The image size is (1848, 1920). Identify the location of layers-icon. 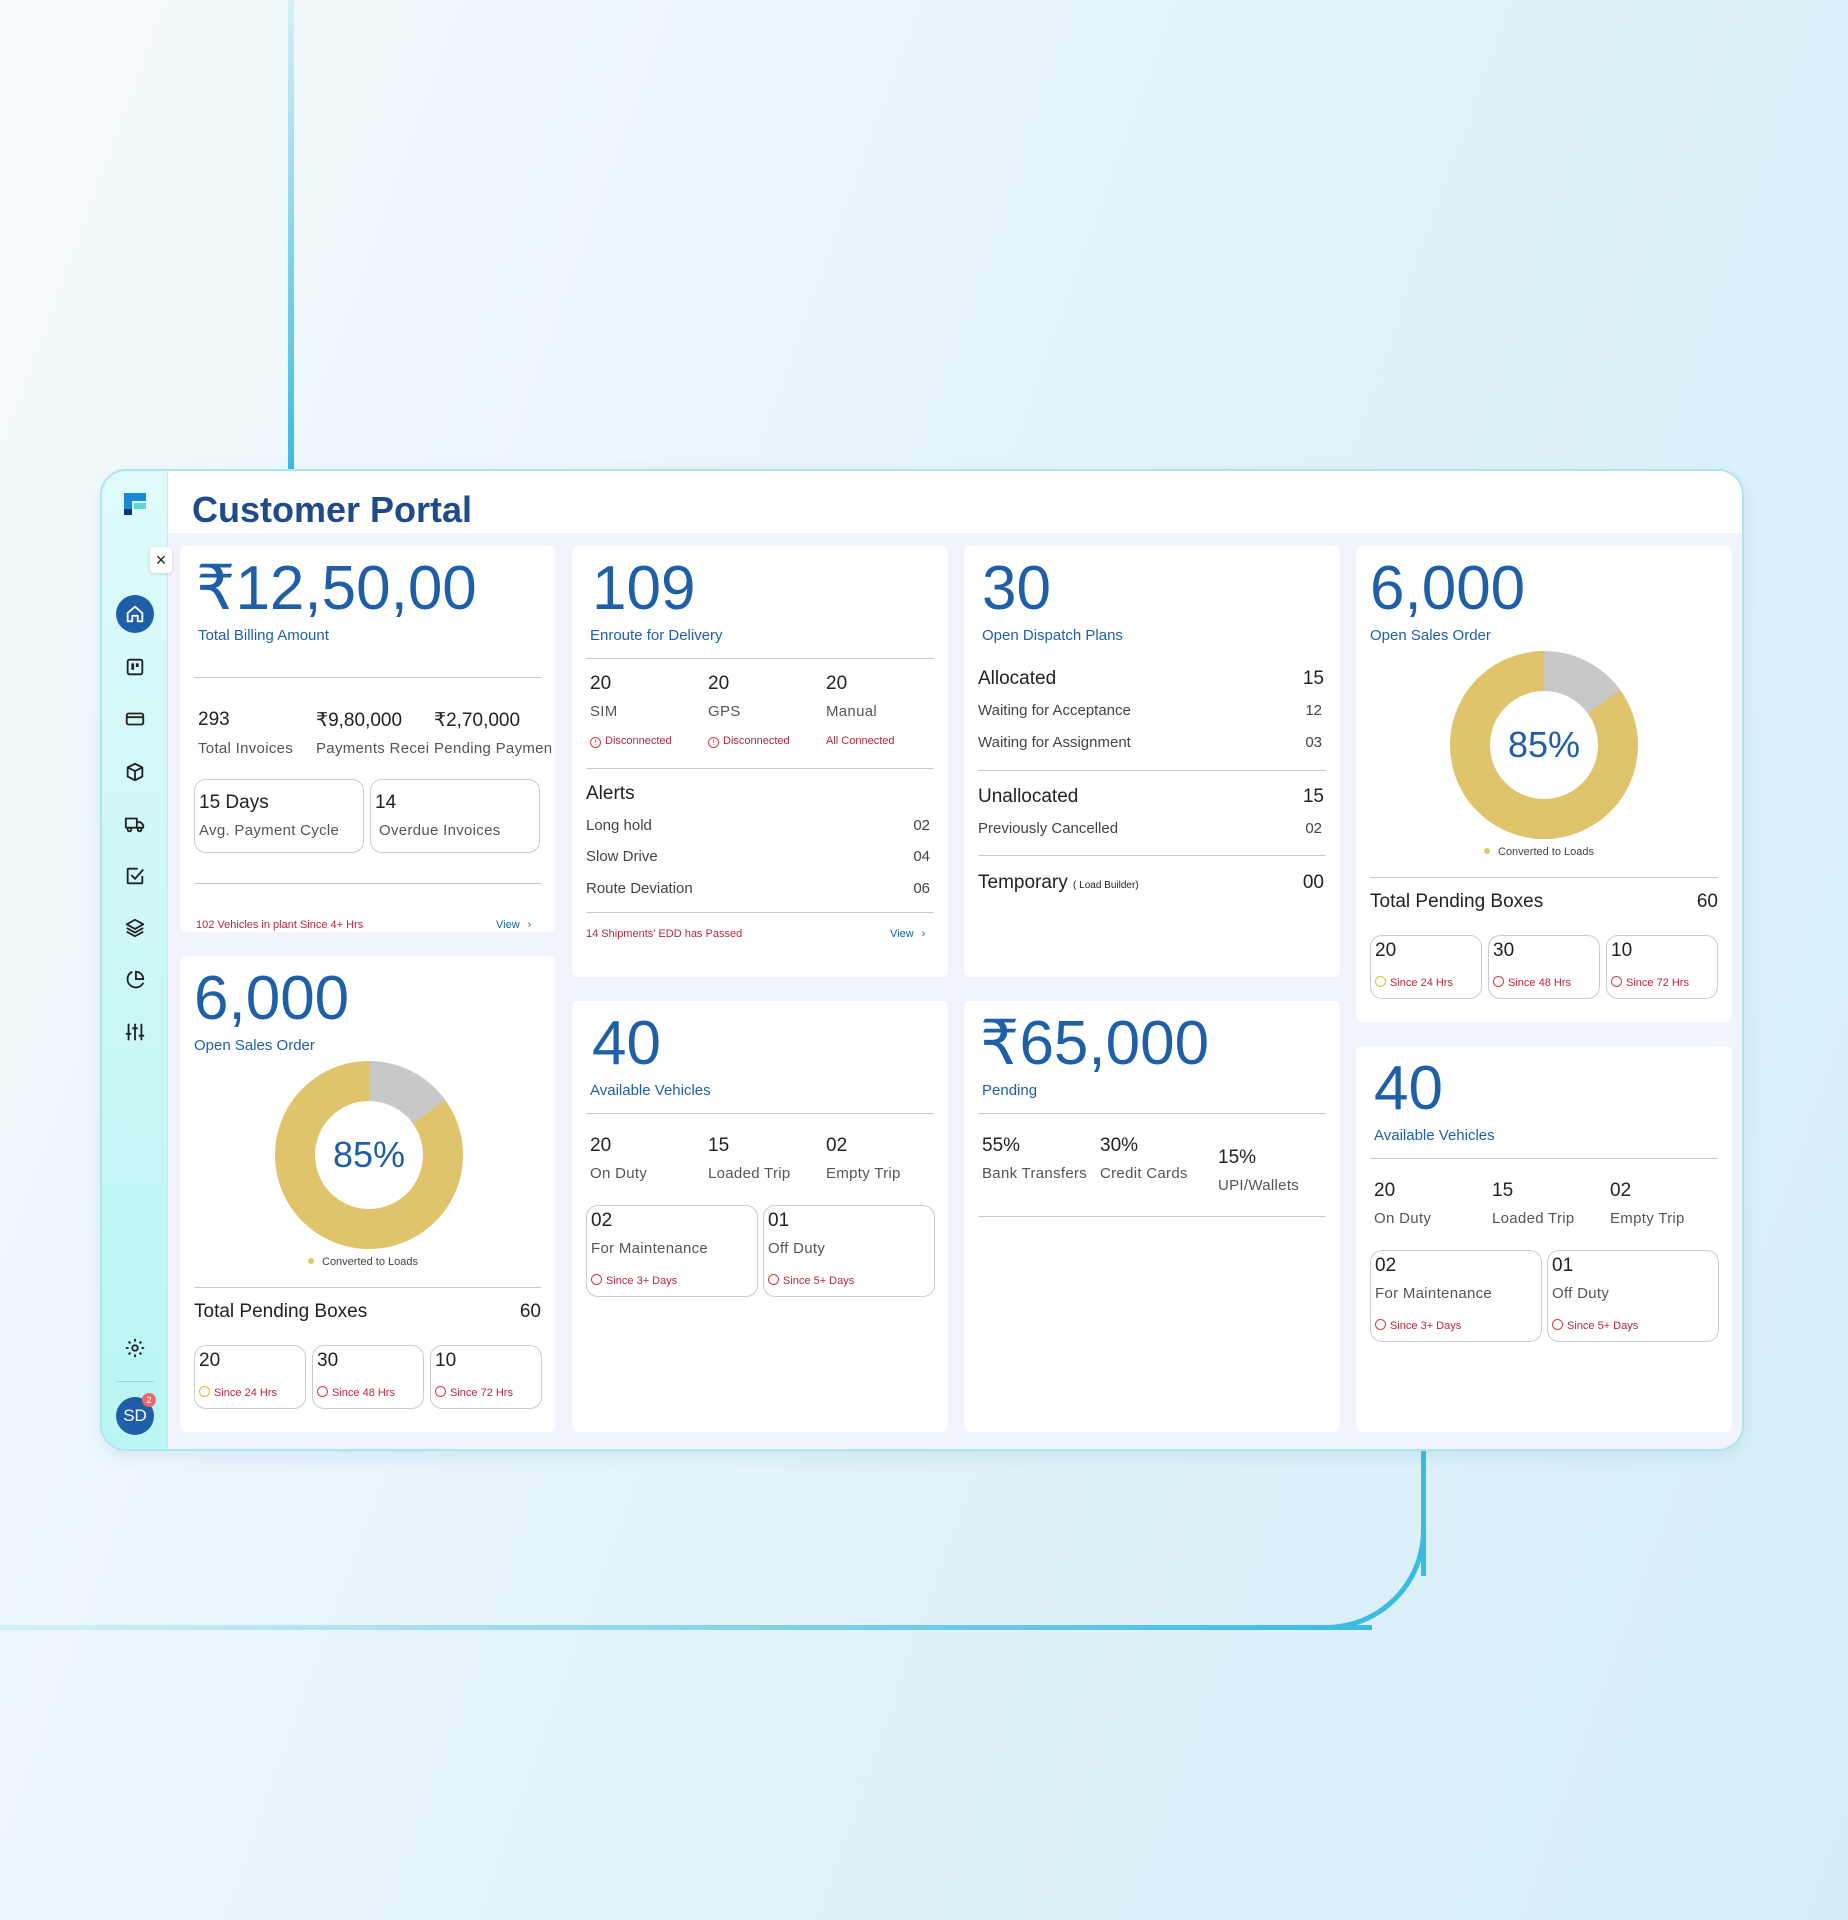
(135, 928).